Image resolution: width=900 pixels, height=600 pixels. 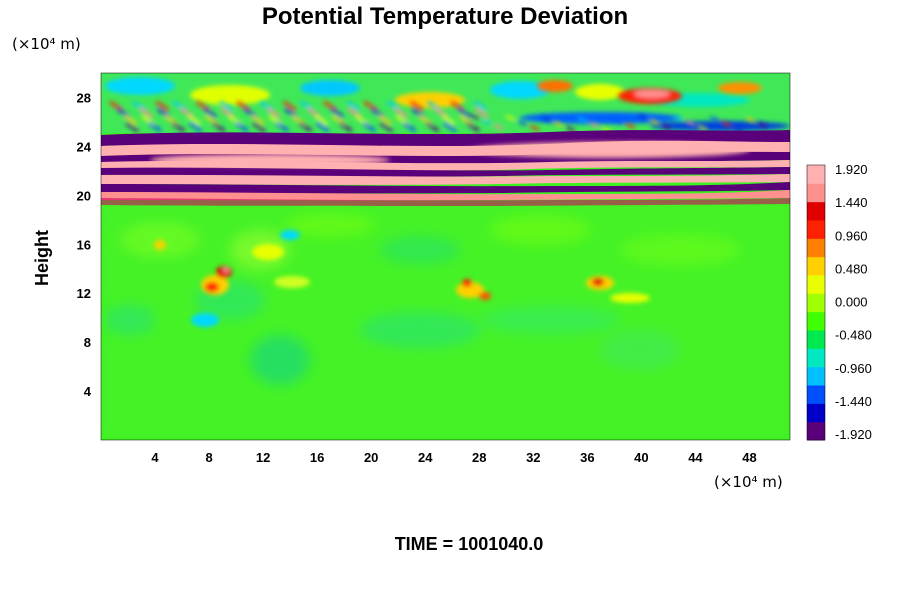 I want to click on x-tick-label: 36, so click(x=587, y=457).